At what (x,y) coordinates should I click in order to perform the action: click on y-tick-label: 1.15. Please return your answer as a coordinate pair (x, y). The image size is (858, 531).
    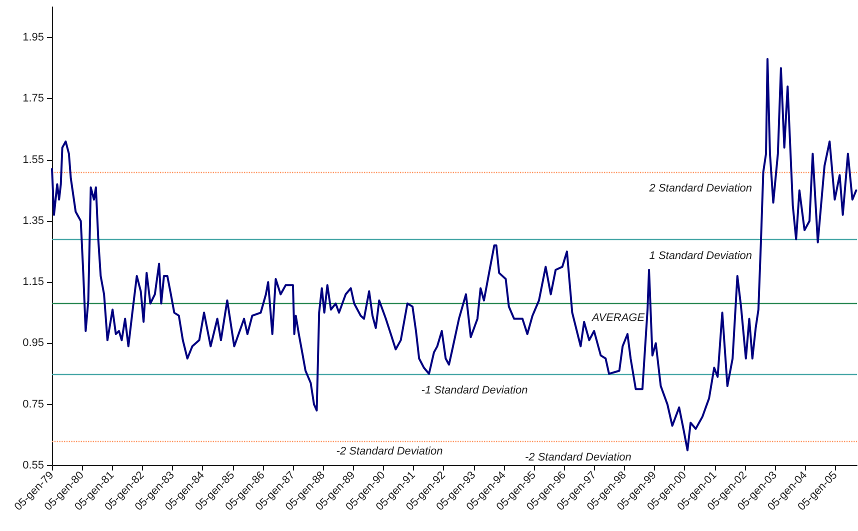
    Looking at the image, I should click on (33, 282).